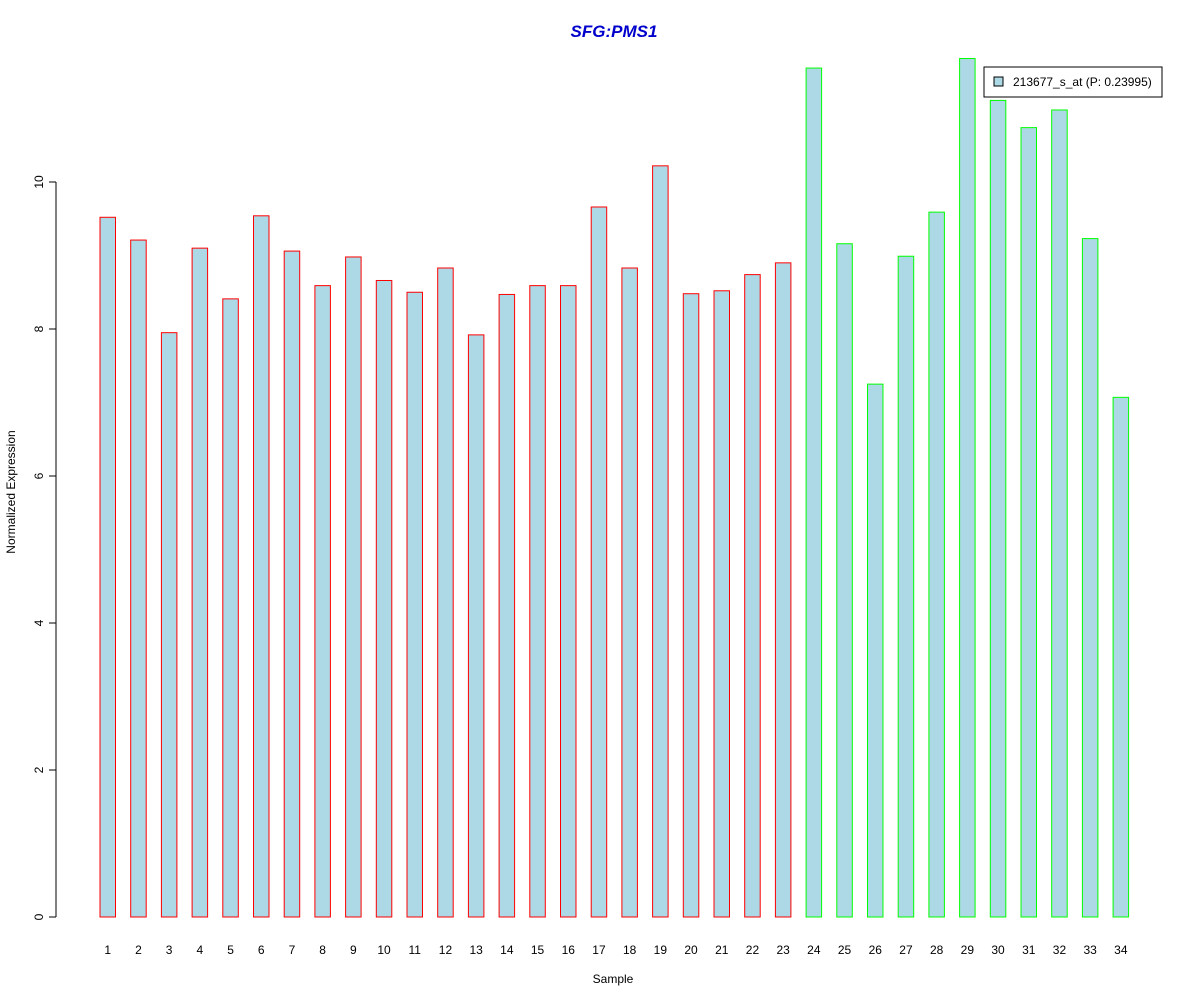  I want to click on legend-box, so click(1073, 82).